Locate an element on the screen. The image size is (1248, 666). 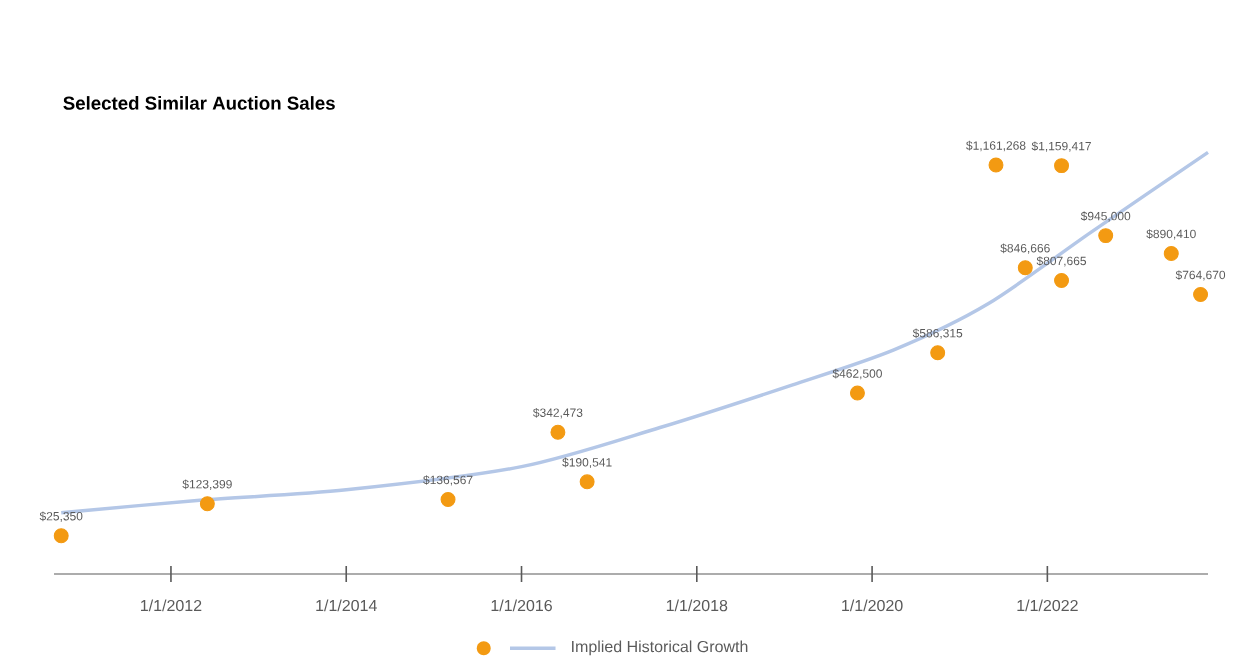
x-tick-label: 1/1/2016 is located at coordinates (521, 605).